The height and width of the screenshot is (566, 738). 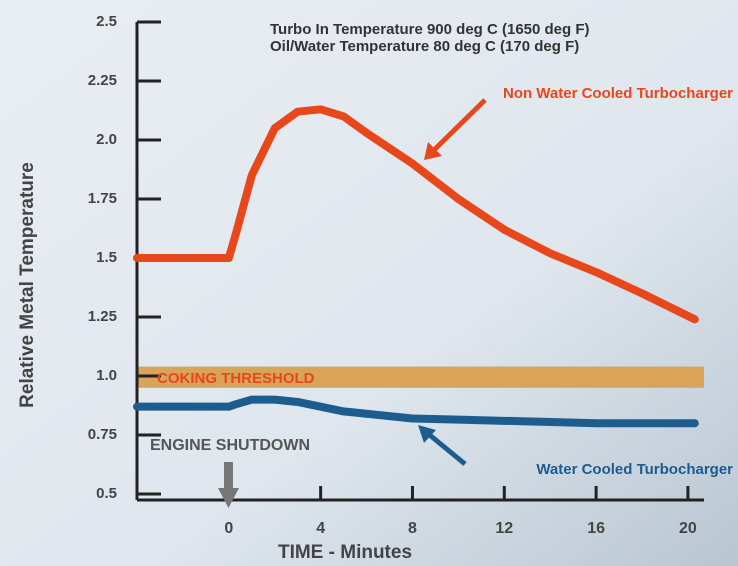 I want to click on x-tick-label: 4, so click(x=320, y=528).